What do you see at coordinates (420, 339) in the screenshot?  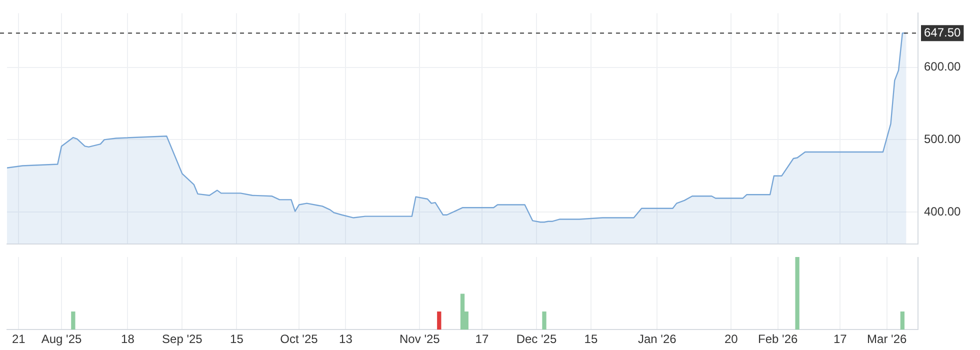 I see `x-tick-label: Nov '25` at bounding box center [420, 339].